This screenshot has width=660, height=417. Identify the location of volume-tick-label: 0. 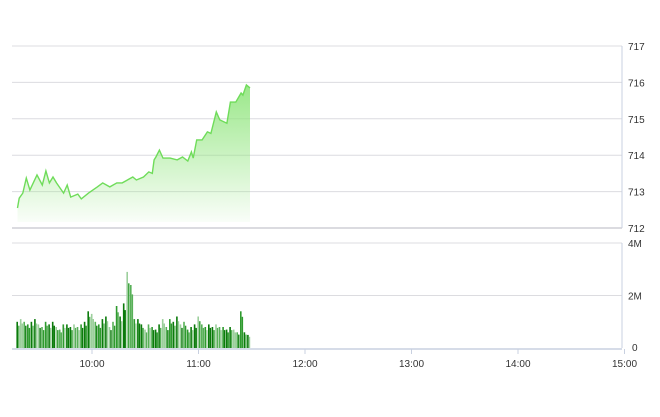
(635, 348).